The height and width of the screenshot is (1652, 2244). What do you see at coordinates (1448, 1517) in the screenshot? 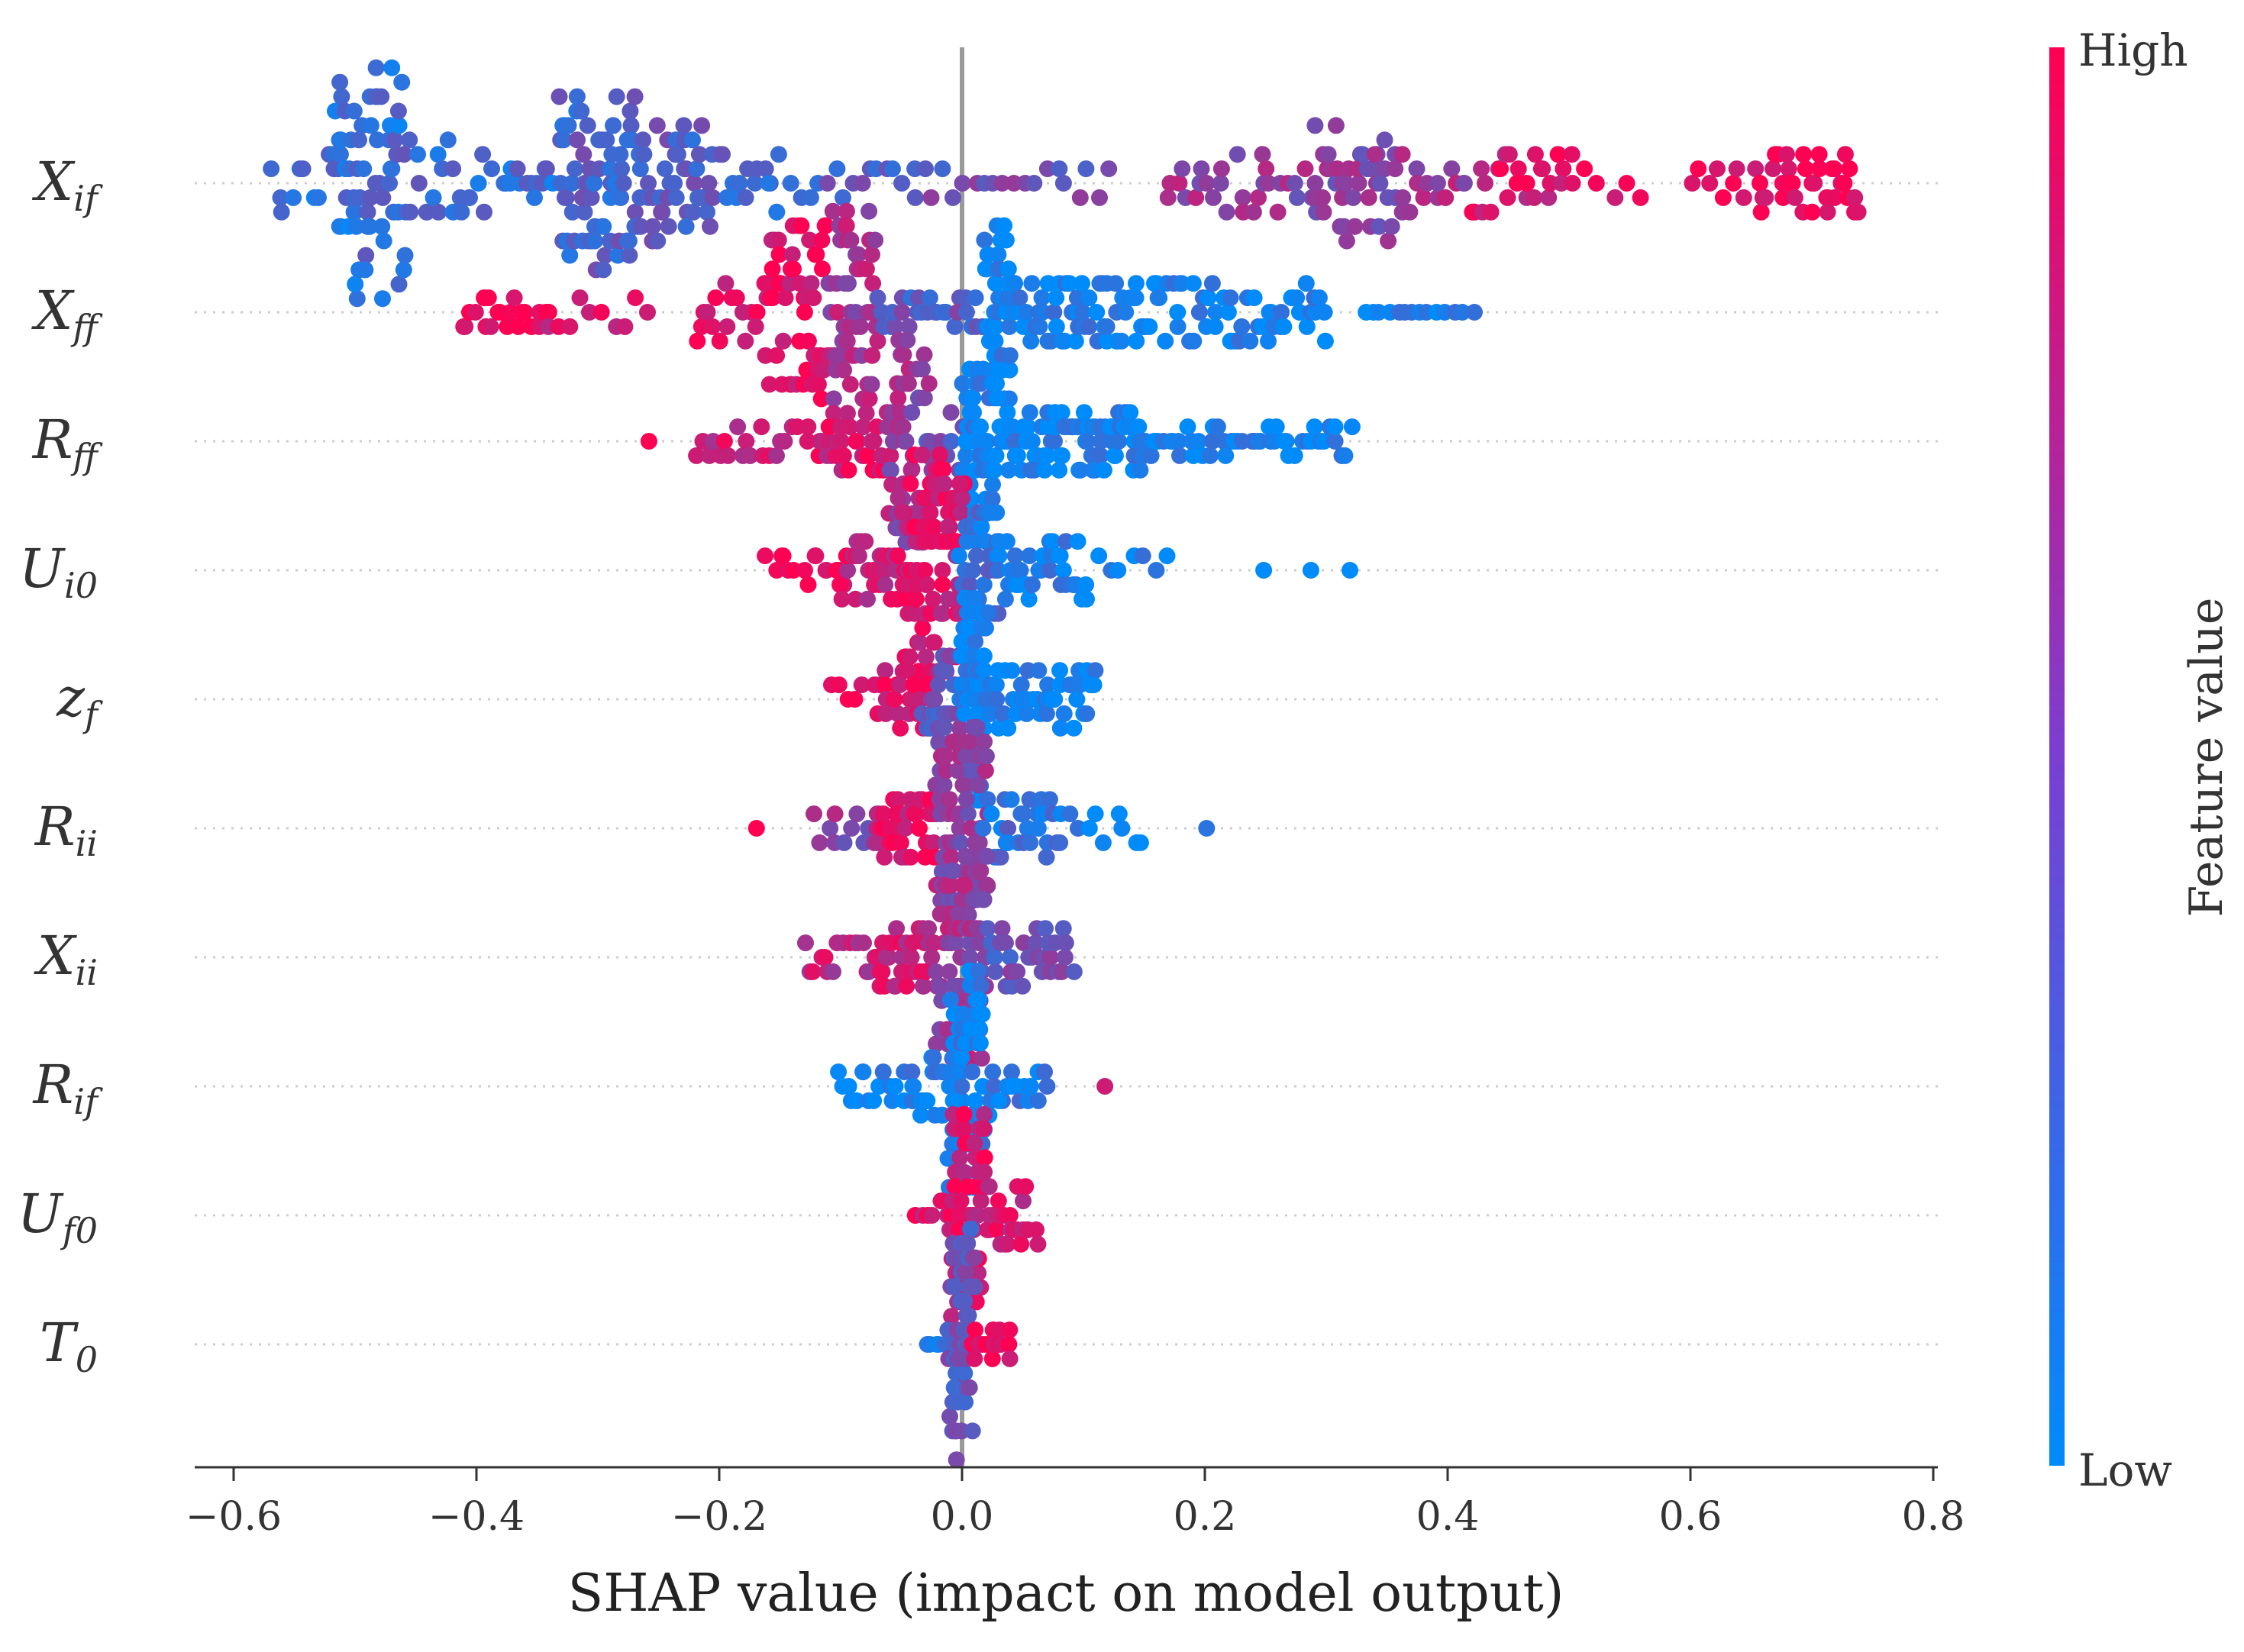
I see `x-tick-label: 0.4` at bounding box center [1448, 1517].